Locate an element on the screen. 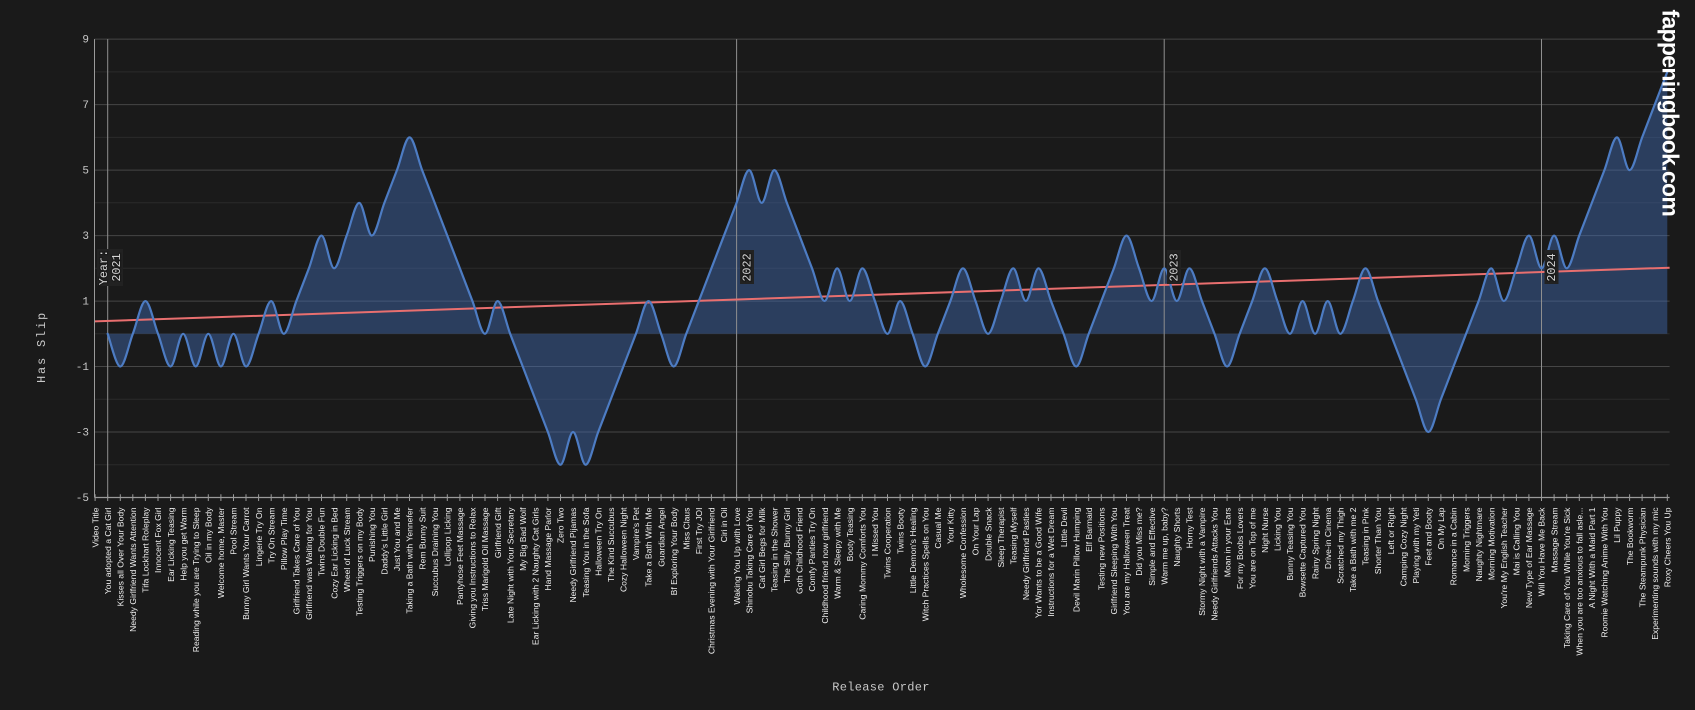 Image resolution: width=1695 pixels, height=710 pixels. svg-text: On Your Lap is located at coordinates (976, 531).